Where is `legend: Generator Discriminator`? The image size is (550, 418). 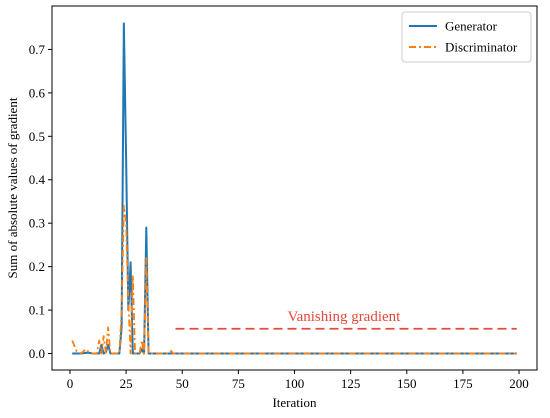 legend: Generator Discriminator is located at coordinates (466, 37).